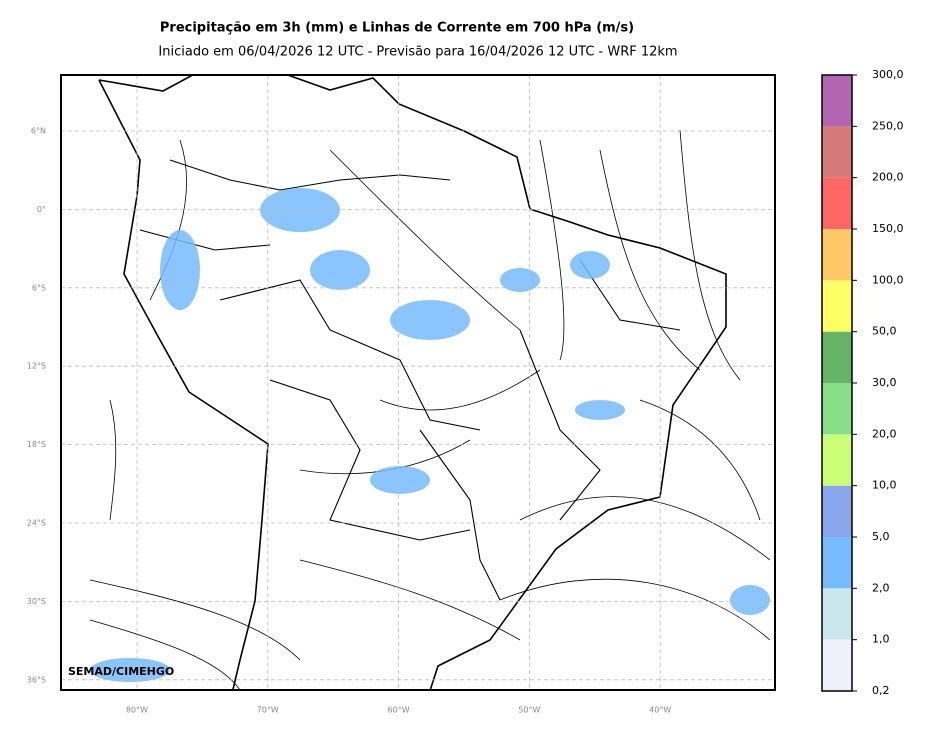 This screenshot has width=931, height=735. What do you see at coordinates (137, 710) in the screenshot?
I see `lon-label: 80°W` at bounding box center [137, 710].